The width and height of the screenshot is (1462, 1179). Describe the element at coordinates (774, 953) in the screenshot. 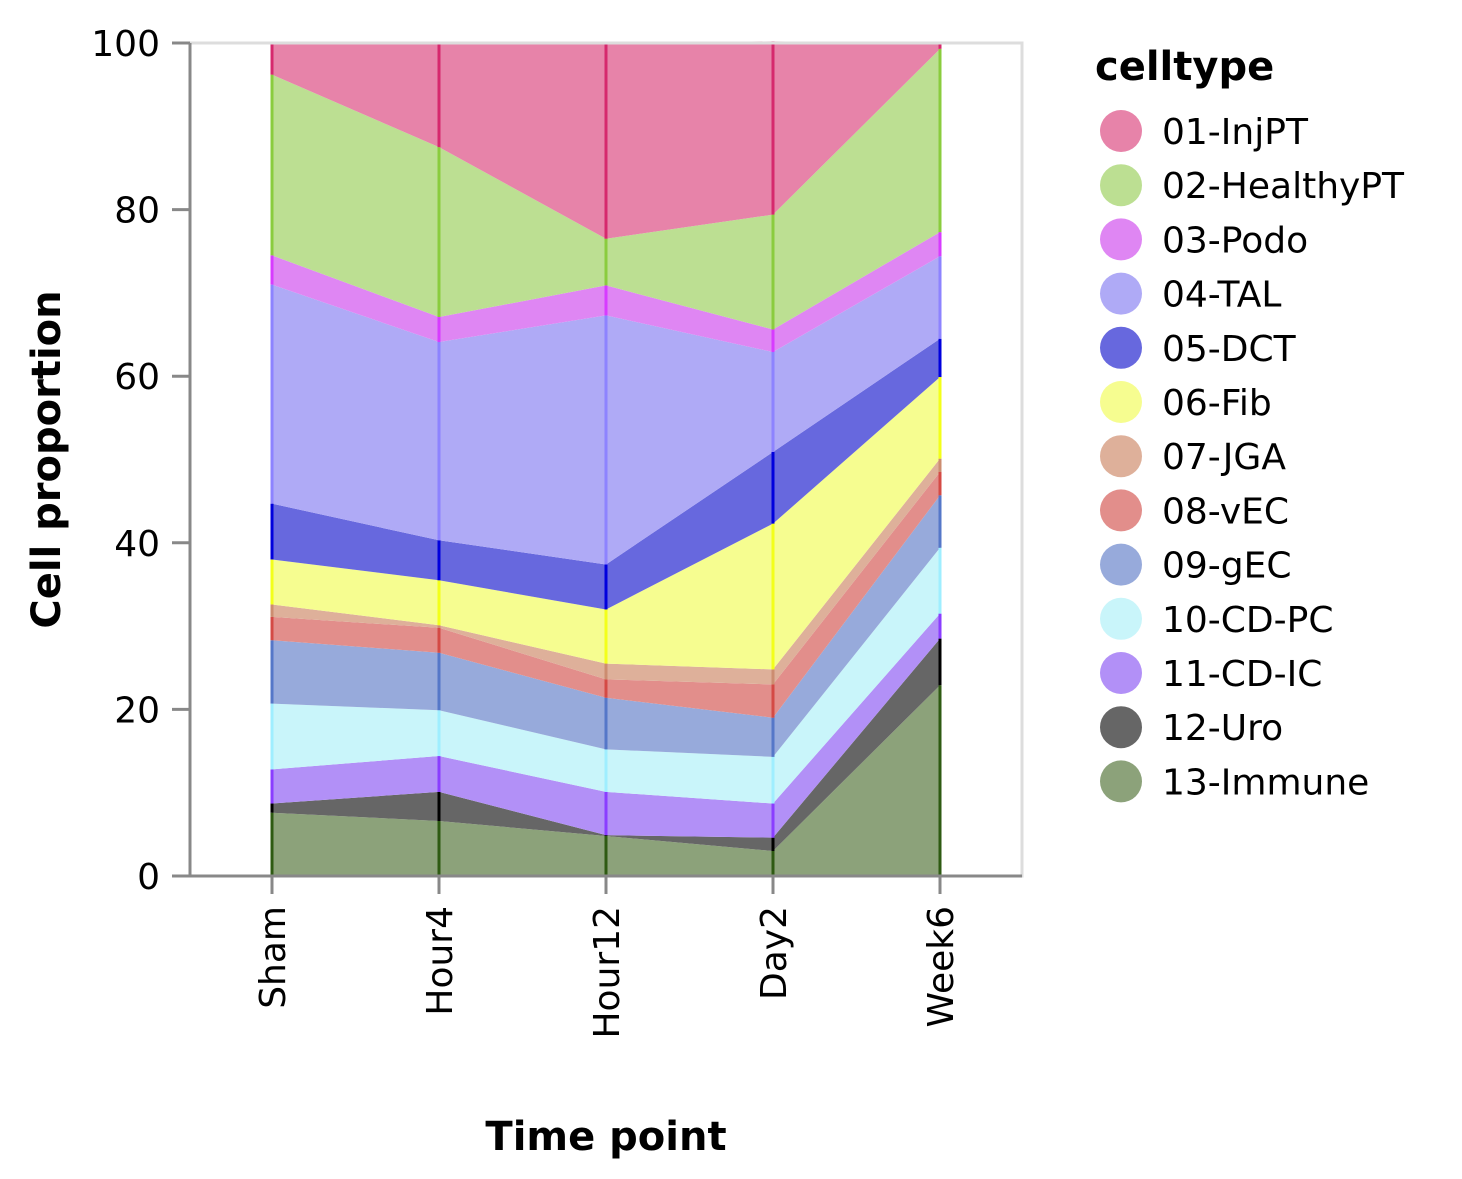

I see `x-tick-label: Day2` at that location.